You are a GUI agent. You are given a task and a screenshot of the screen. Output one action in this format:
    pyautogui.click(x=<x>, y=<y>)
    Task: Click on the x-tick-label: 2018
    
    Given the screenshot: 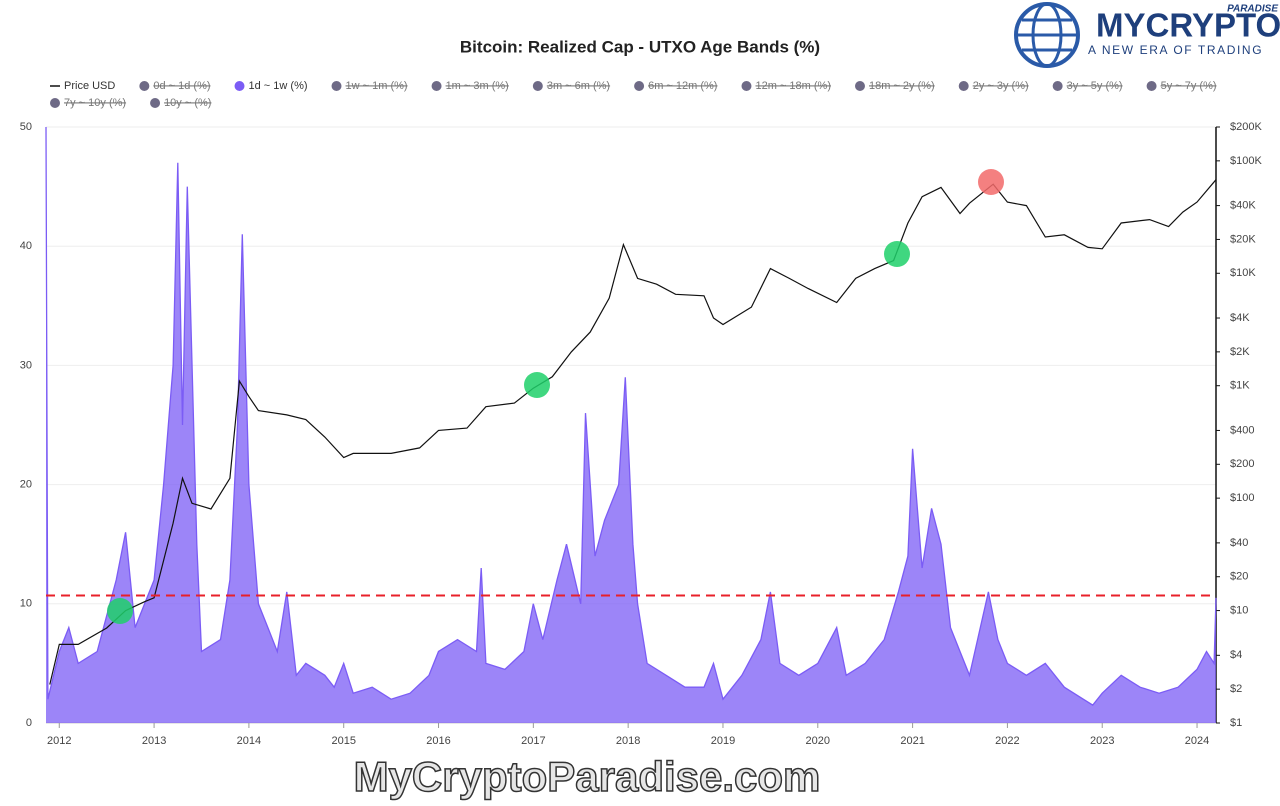 What is the action you would take?
    pyautogui.click(x=628, y=741)
    